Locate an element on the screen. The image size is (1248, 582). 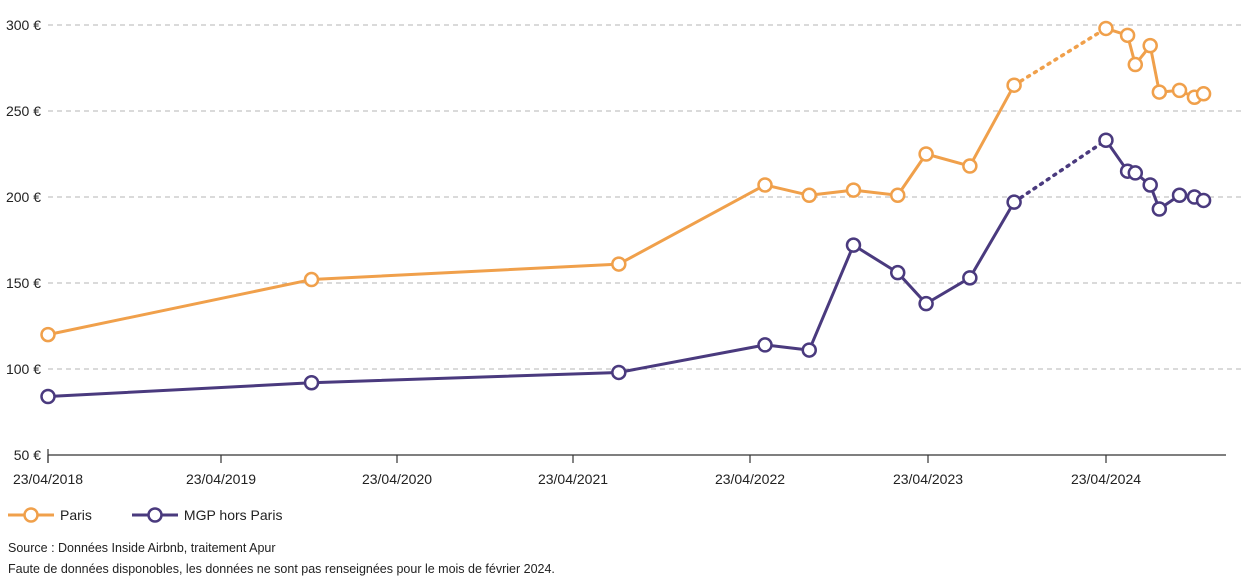
legend-label-mgp: MGP hors Paris is located at coordinates (233, 515).